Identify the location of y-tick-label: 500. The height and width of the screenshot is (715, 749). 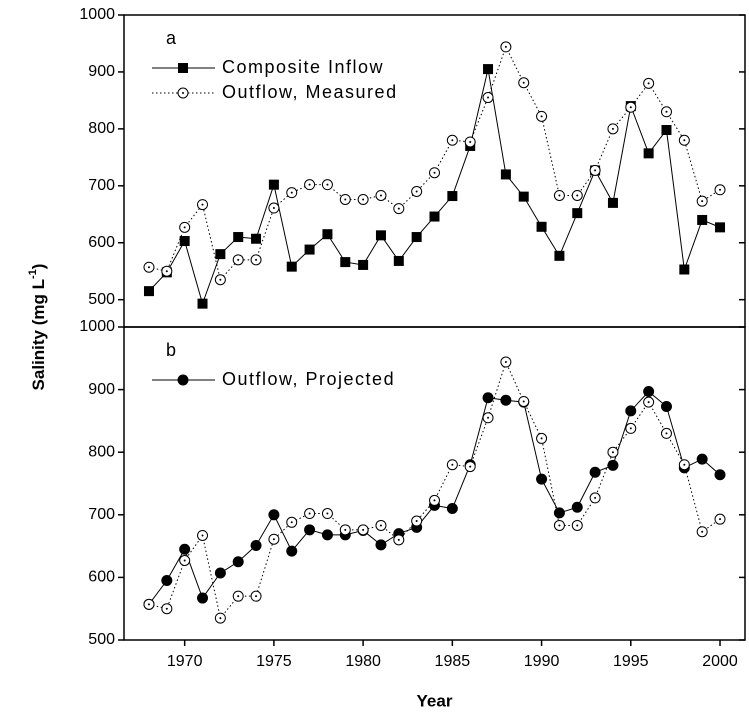
(101, 299).